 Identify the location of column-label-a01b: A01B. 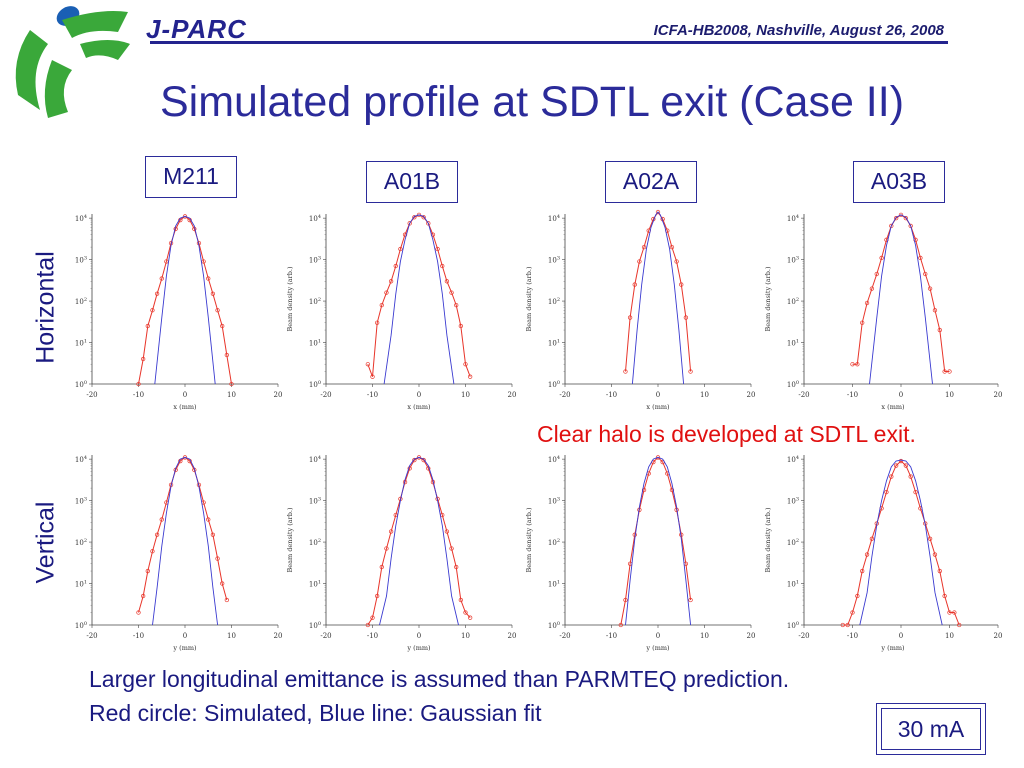
(412, 182).